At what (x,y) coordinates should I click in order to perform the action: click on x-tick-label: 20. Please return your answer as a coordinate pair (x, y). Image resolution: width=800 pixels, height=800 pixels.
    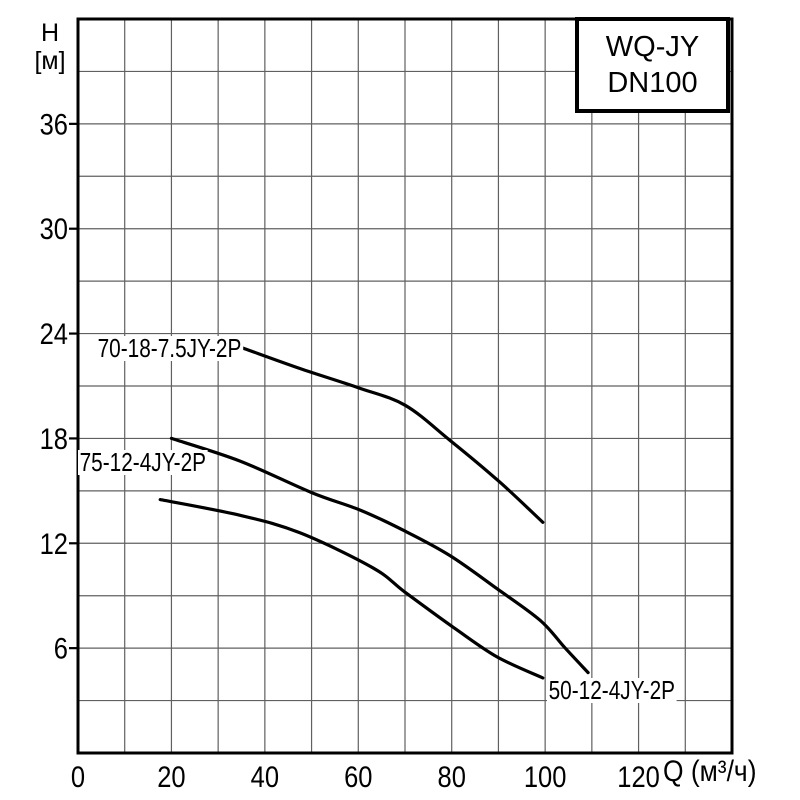
    Looking at the image, I should click on (171, 776).